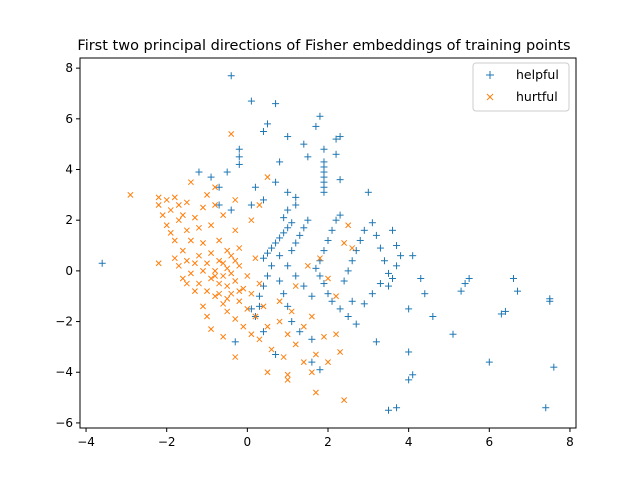 This screenshot has width=640, height=480. Describe the element at coordinates (64, 322) in the screenshot. I see `y-tick-label: −2` at that location.